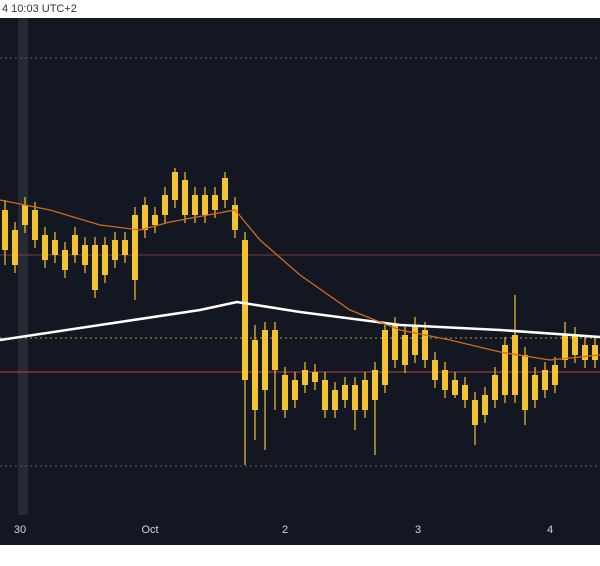 This screenshot has height=566, width=600. What do you see at coordinates (285, 530) in the screenshot?
I see `x-tick-label: 2` at bounding box center [285, 530].